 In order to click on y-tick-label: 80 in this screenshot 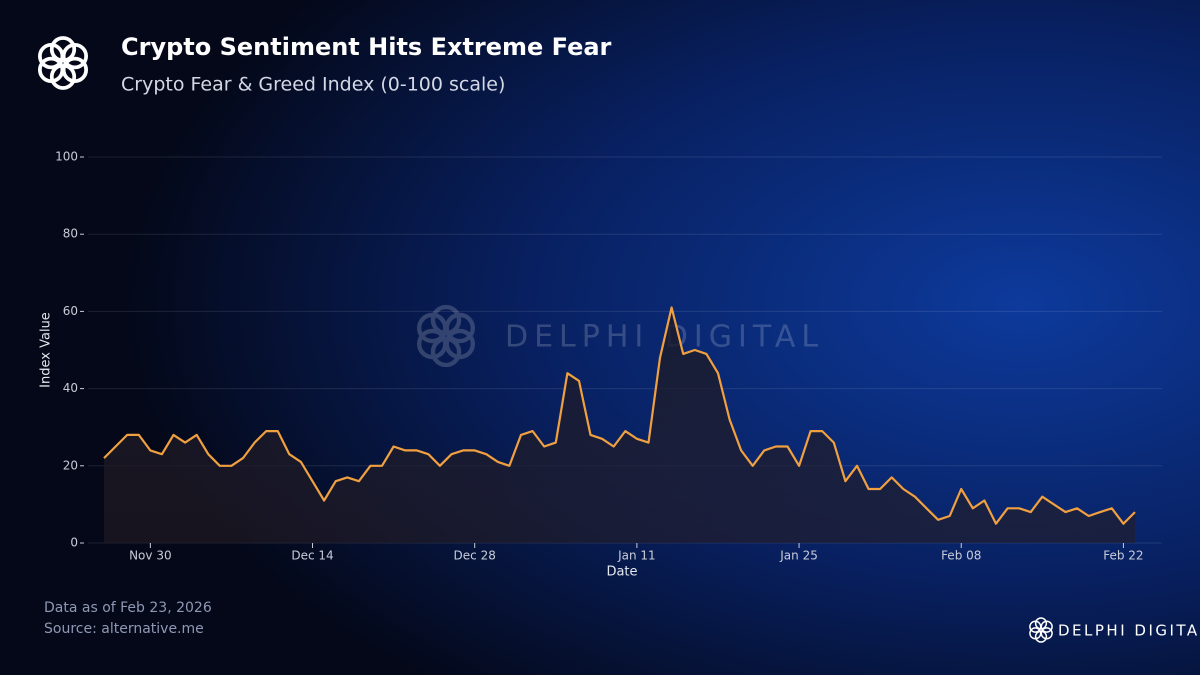, I will do `click(70, 234)`.